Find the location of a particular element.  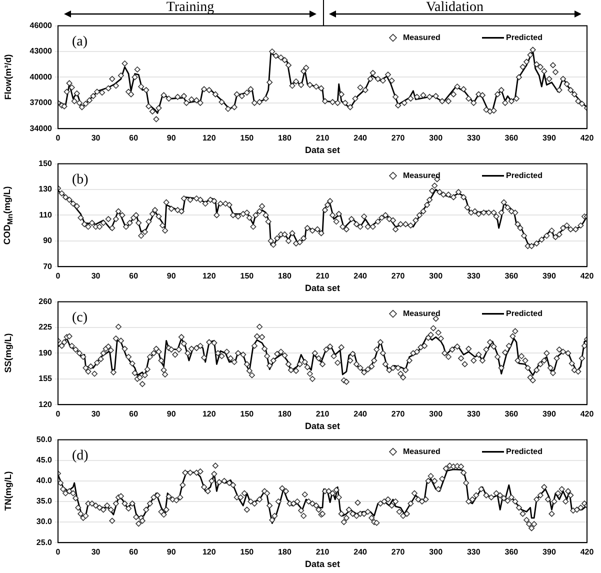

text: Validation is located at coordinates (455, 7).